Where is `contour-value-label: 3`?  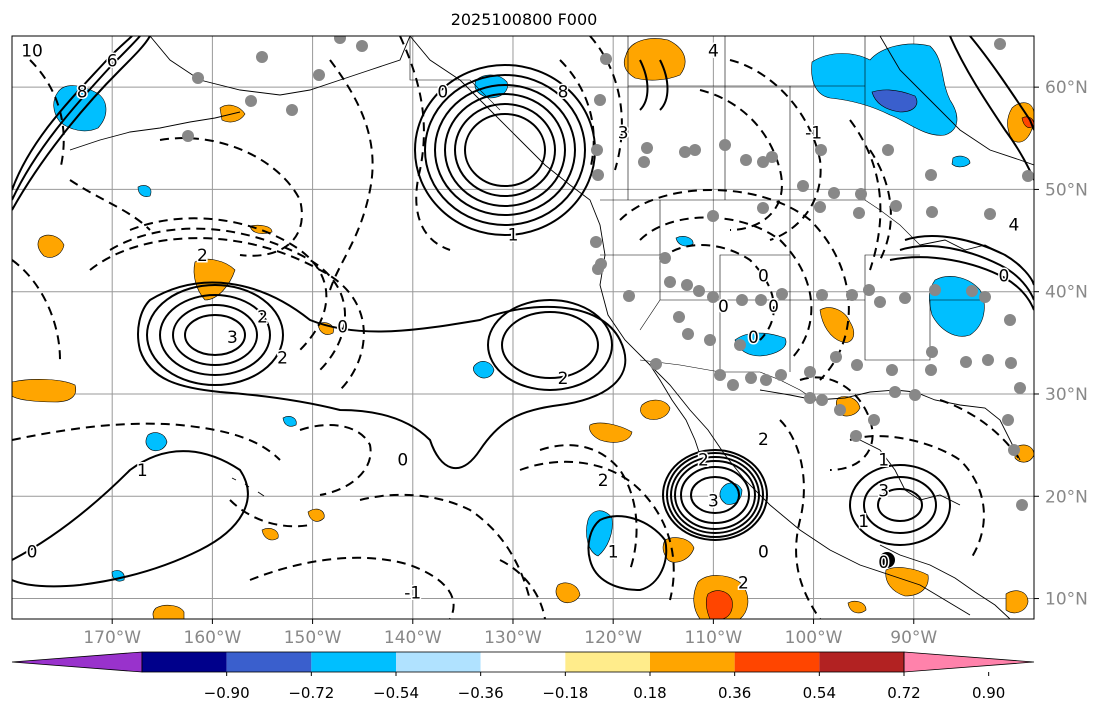
contour-value-label: 3 is located at coordinates (623, 133).